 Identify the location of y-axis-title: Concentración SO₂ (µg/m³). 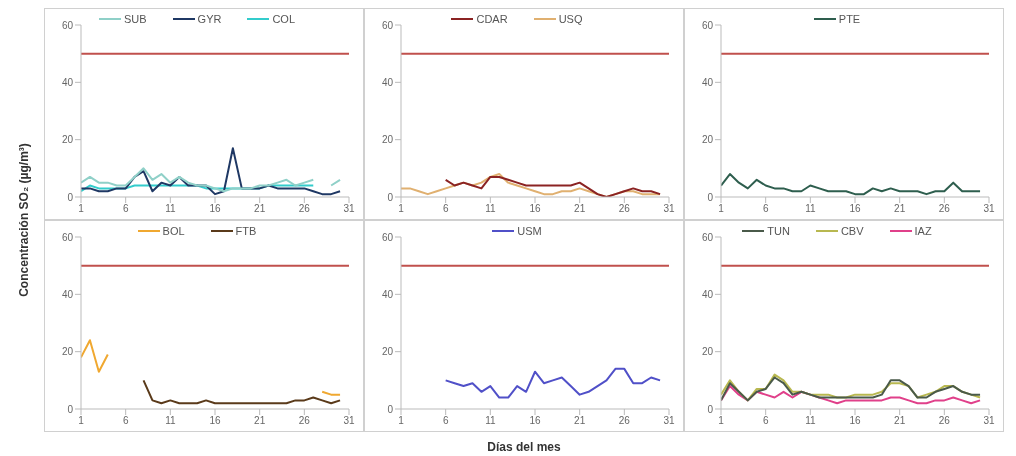
(24, 220).